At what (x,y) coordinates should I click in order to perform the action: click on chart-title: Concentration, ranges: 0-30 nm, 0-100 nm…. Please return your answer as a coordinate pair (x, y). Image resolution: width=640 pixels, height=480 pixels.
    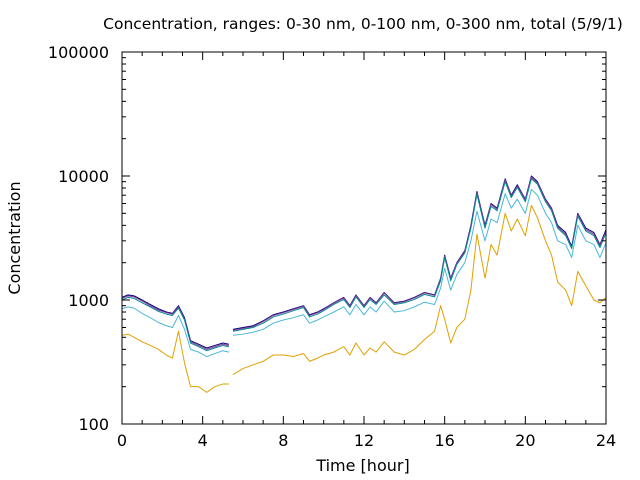
    Looking at the image, I should click on (363, 24).